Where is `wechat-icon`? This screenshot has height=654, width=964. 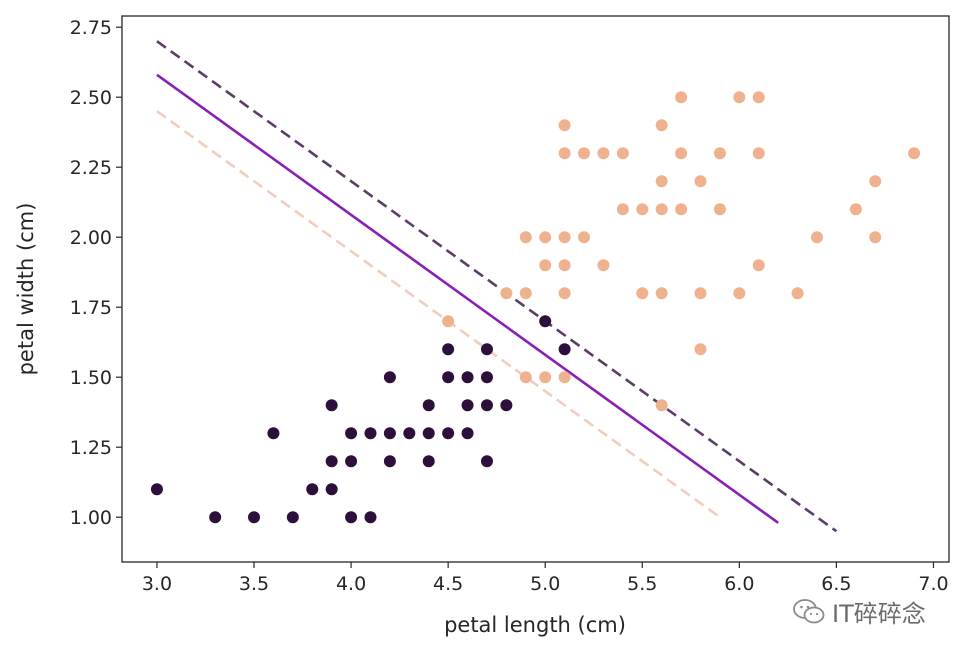
wechat-icon is located at coordinates (809, 610).